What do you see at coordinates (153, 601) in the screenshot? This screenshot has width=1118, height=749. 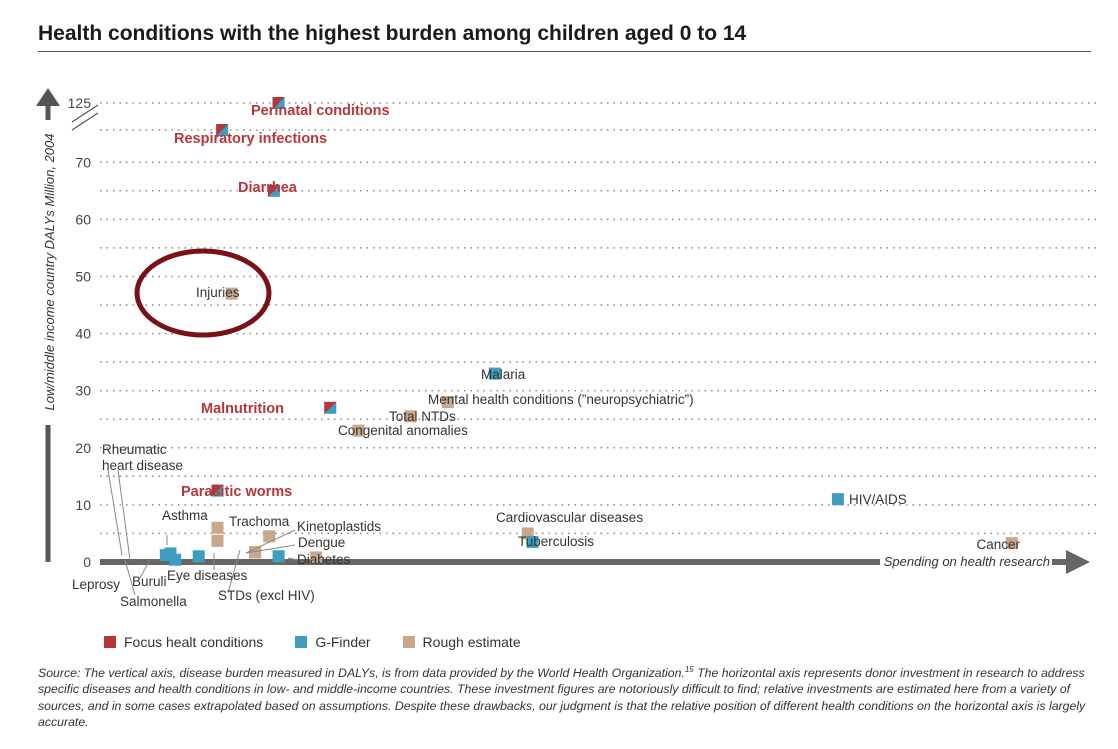 I see `label-salmonella: Salmonella` at bounding box center [153, 601].